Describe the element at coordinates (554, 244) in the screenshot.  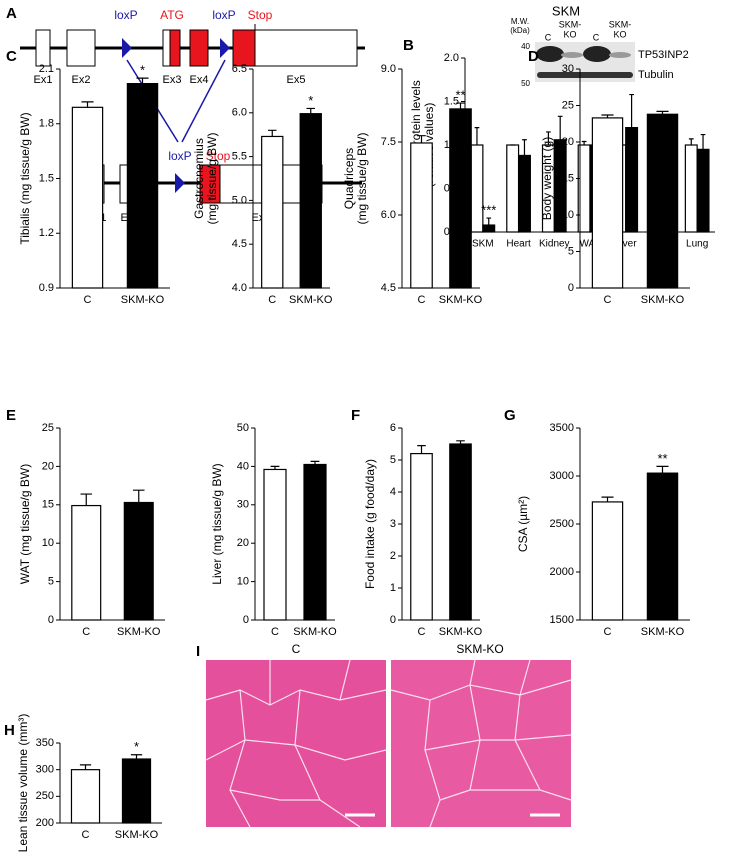
I see `x-tick-label: Kidney` at that location.